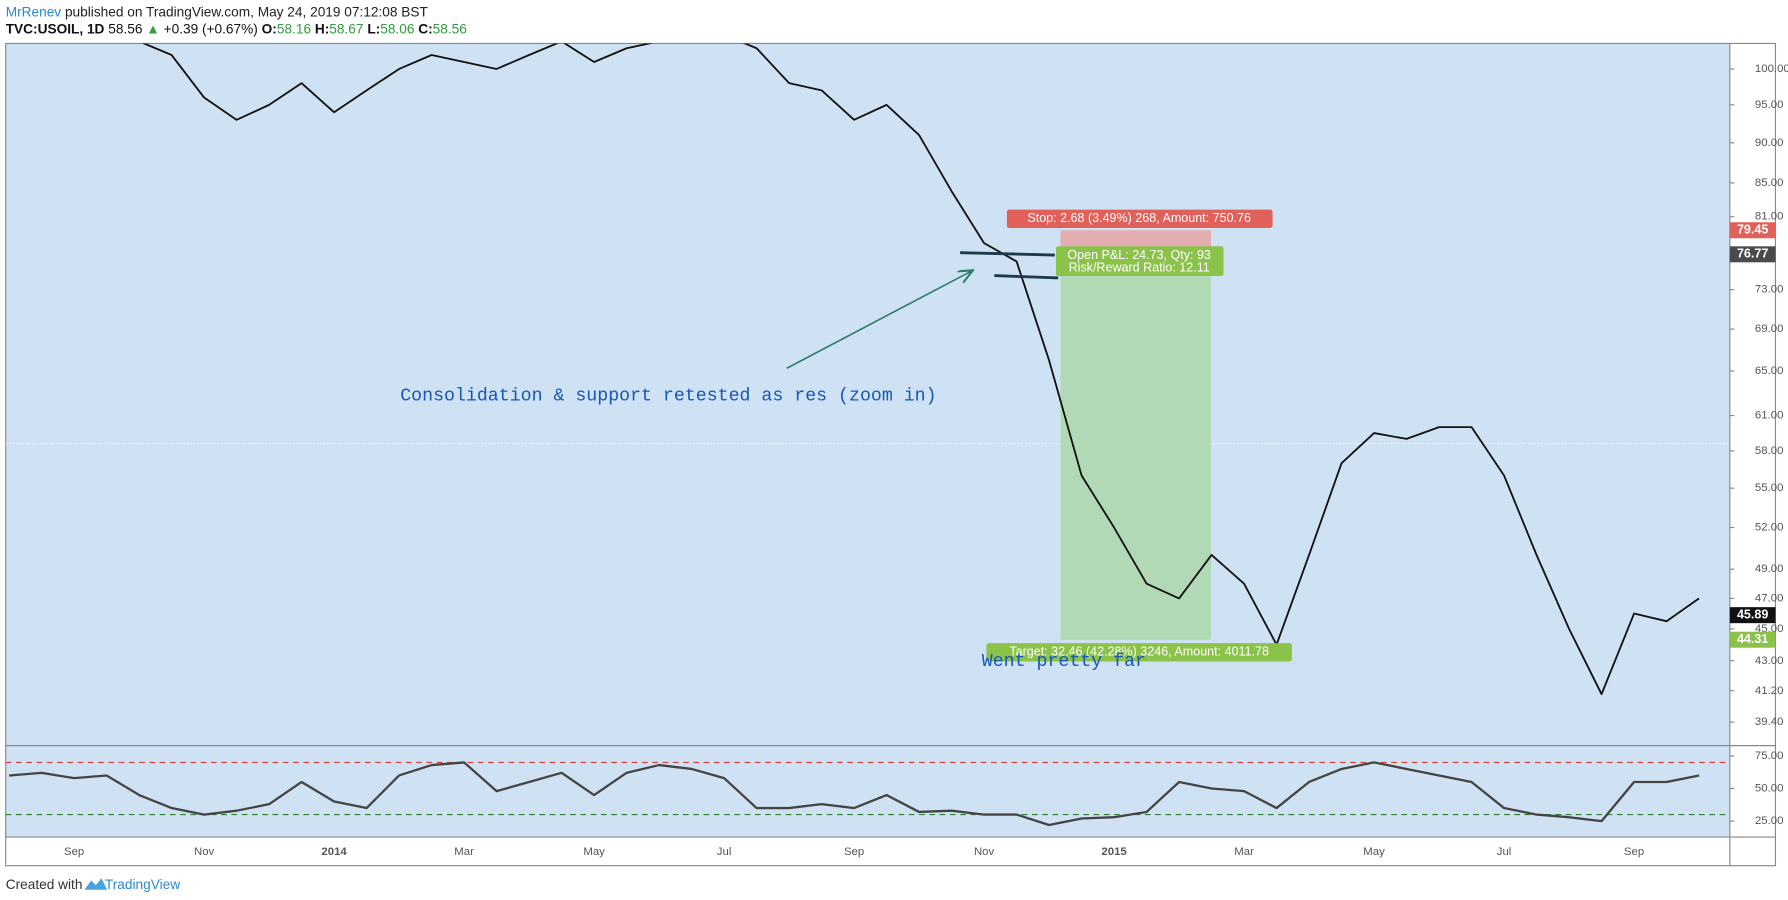 The width and height of the screenshot is (1788, 900). I want to click on y-tick-label: 75.00, so click(1769, 756).